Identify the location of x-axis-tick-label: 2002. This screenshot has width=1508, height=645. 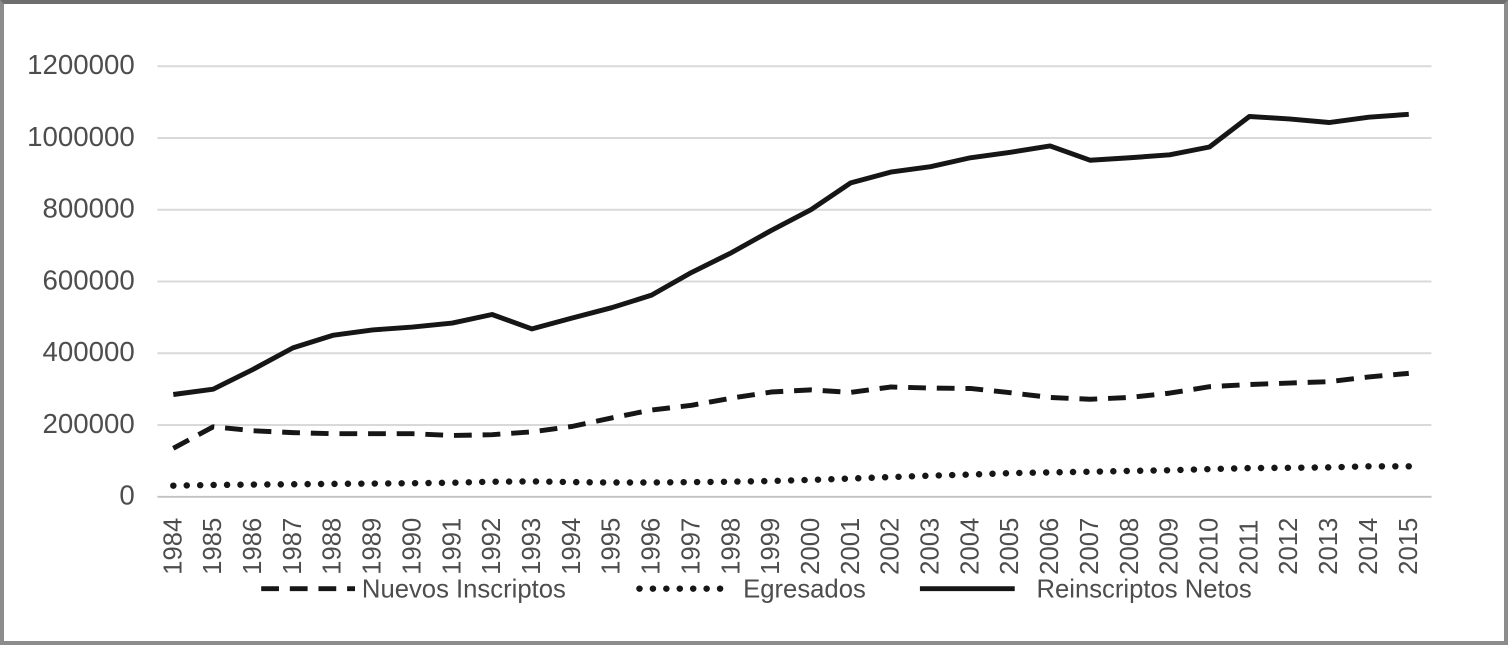
(891, 546).